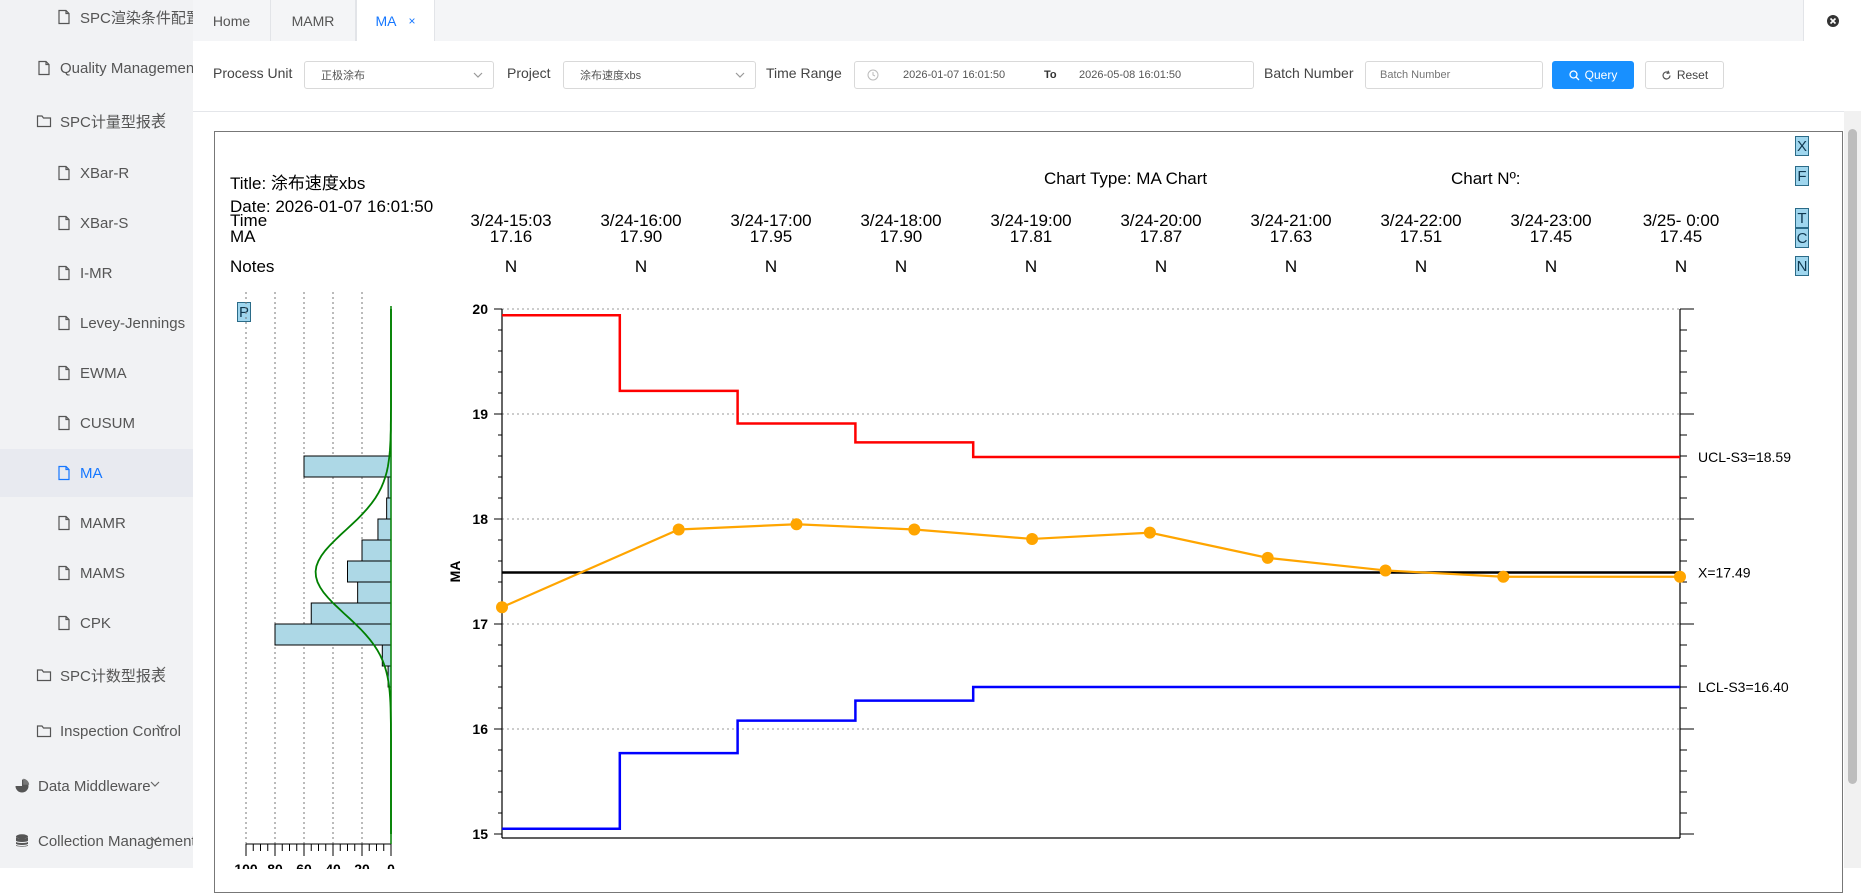 This screenshot has height=893, width=1861. I want to click on tab-label: MAMR, so click(313, 20).